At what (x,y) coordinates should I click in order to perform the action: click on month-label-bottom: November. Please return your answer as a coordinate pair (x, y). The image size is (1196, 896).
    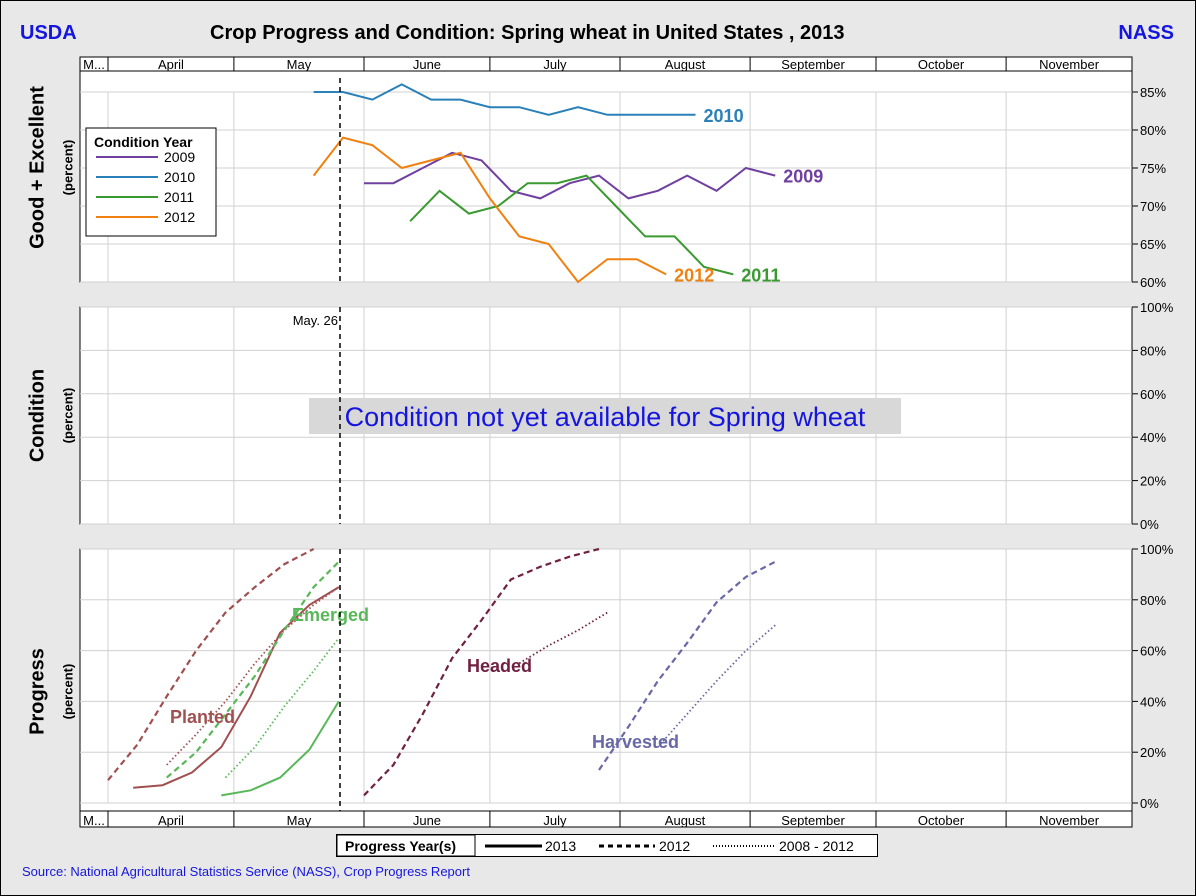
    Looking at the image, I should click on (1069, 820).